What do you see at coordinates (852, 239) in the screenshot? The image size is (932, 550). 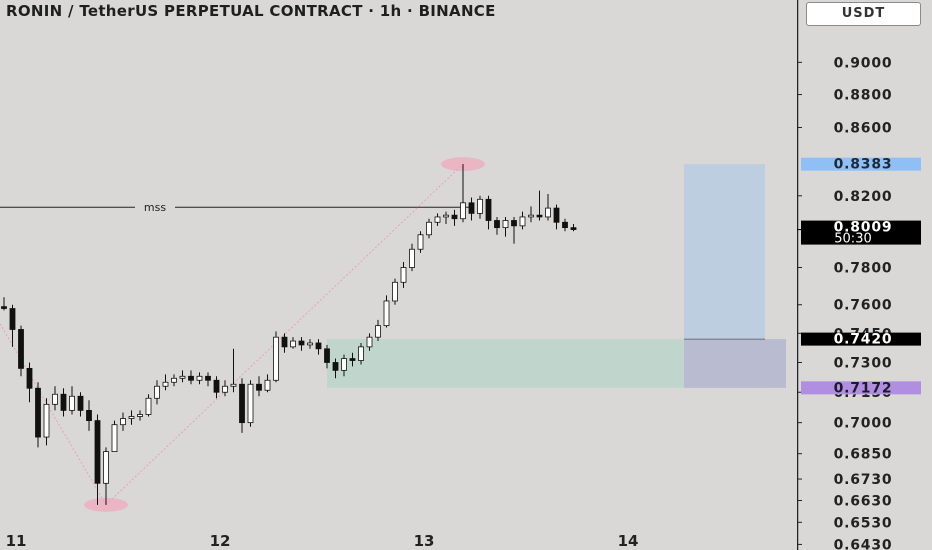 I see `countdown-label: 50:30` at bounding box center [852, 239].